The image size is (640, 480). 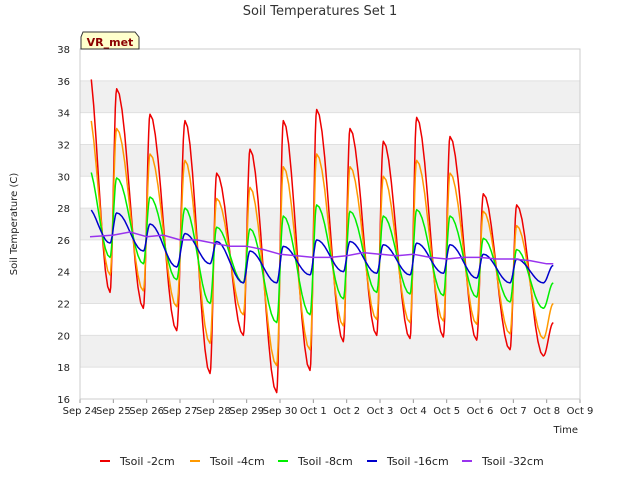 I want to click on x-tick-label: Sep 24, so click(x=80, y=411).